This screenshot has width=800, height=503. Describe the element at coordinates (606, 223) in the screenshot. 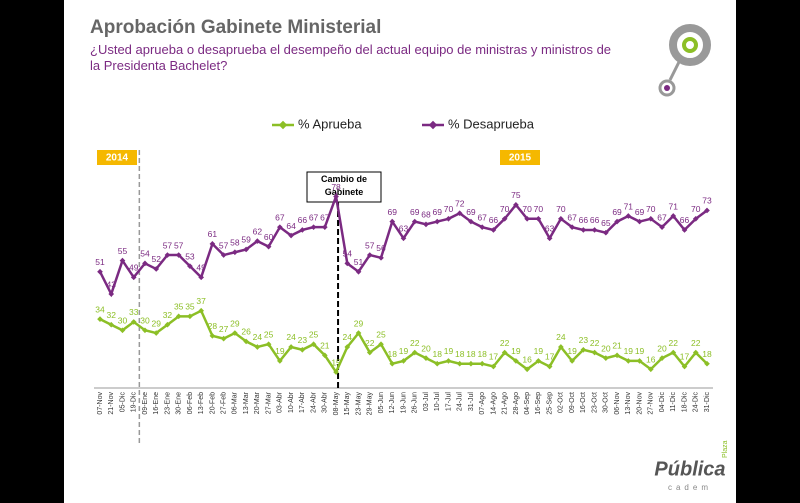

I see `data-label: 65` at that location.